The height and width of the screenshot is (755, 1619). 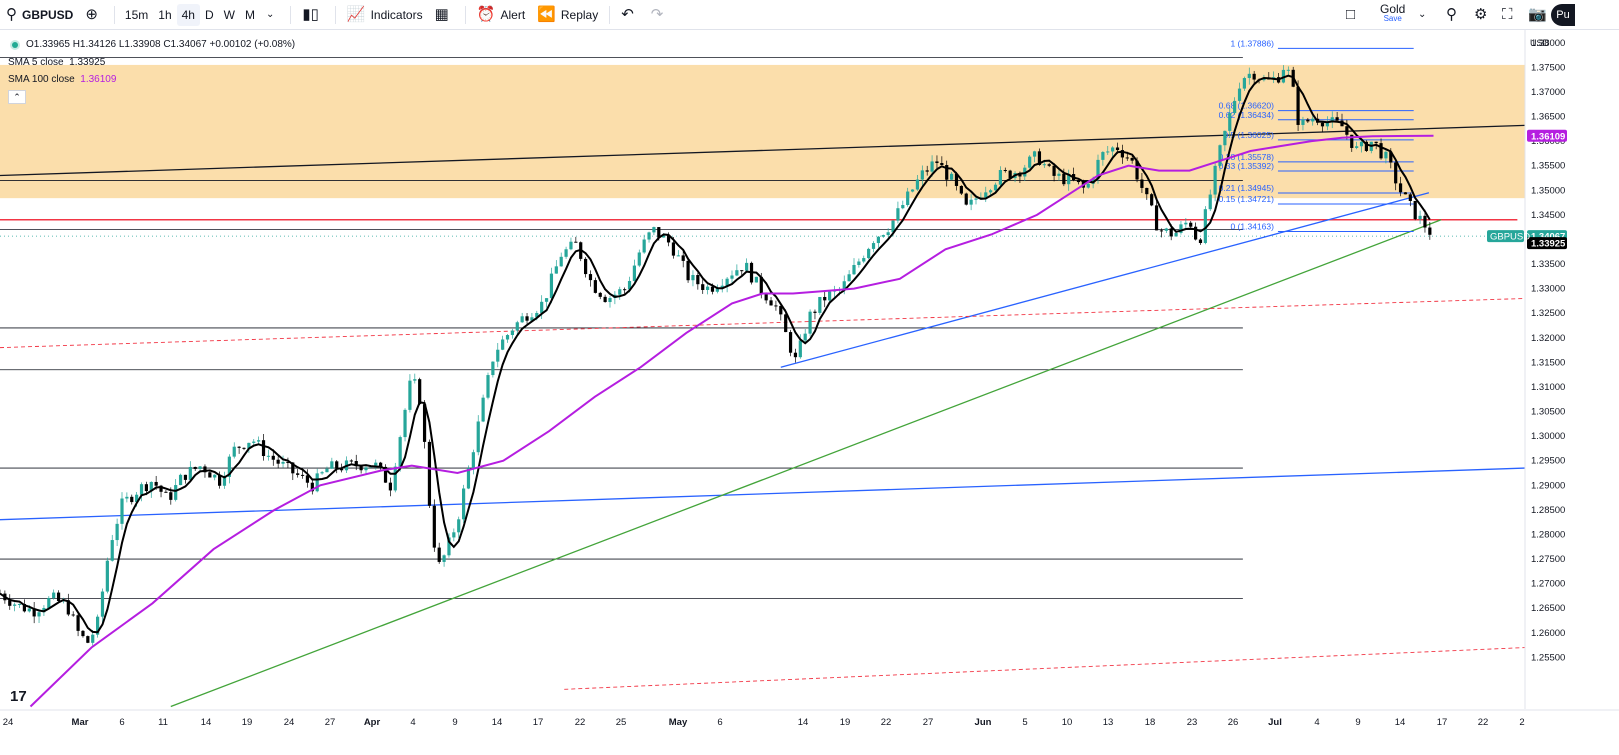 I want to click on gear-icon: ⚙, so click(x=1481, y=14).